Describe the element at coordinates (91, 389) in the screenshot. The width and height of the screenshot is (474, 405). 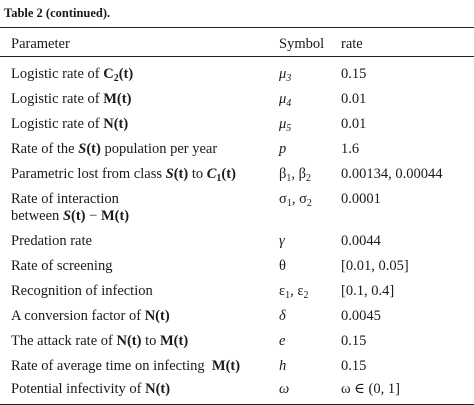
I see `parameter-cell: Potential infectivity of N(t)` at that location.